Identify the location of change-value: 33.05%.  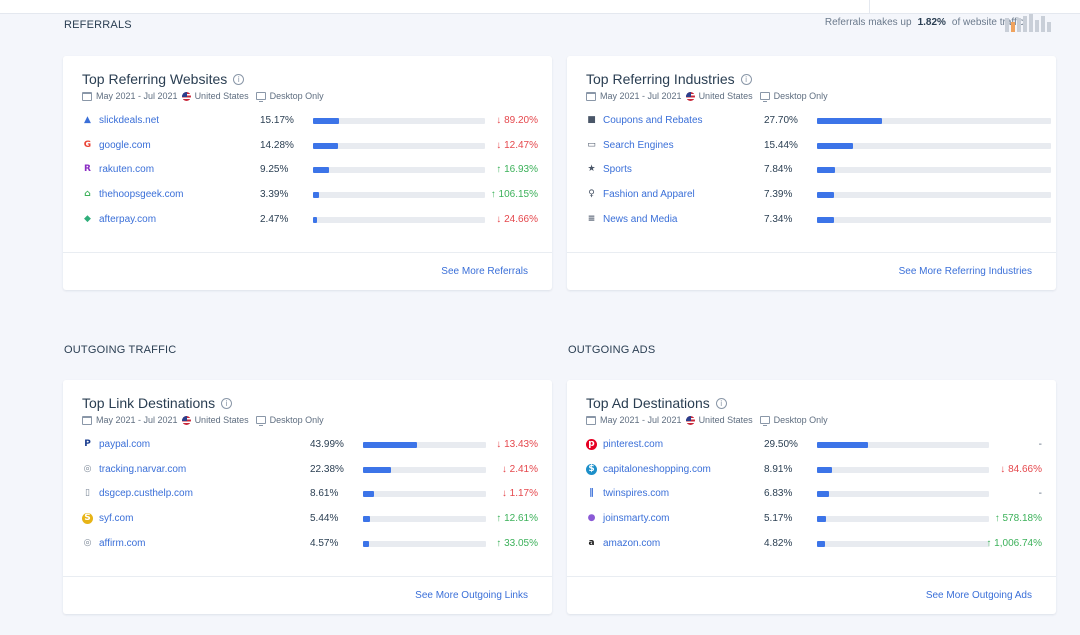
(521, 543).